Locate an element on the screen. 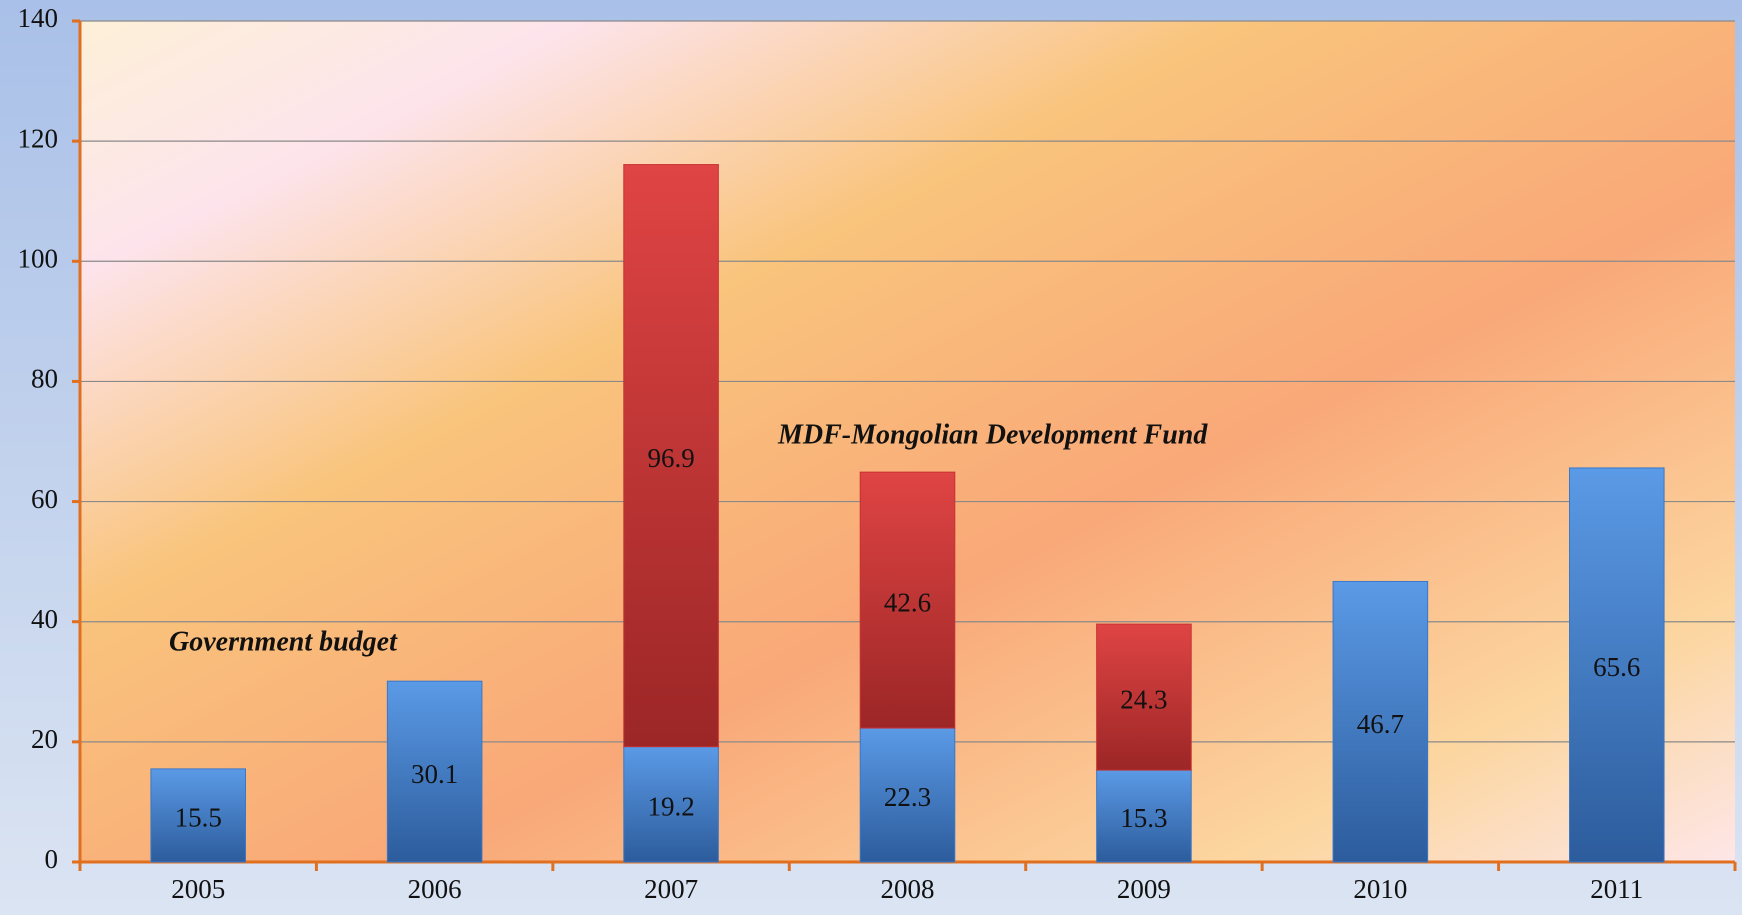 The image size is (1742, 920). data-label: 65.6 is located at coordinates (1616, 667).